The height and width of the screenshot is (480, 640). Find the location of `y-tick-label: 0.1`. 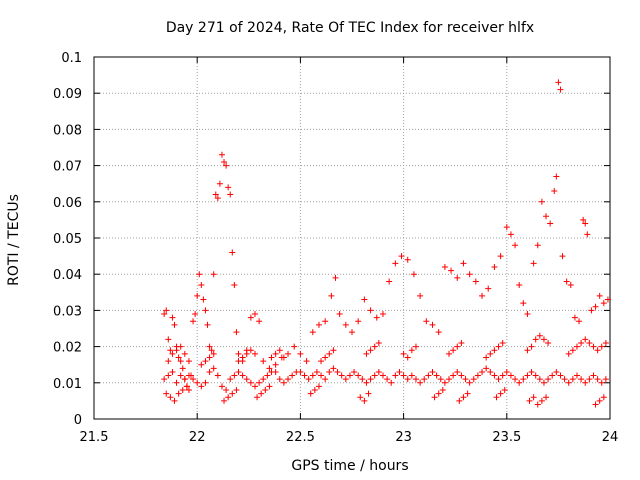

y-tick-label: 0.1 is located at coordinates (71, 58).